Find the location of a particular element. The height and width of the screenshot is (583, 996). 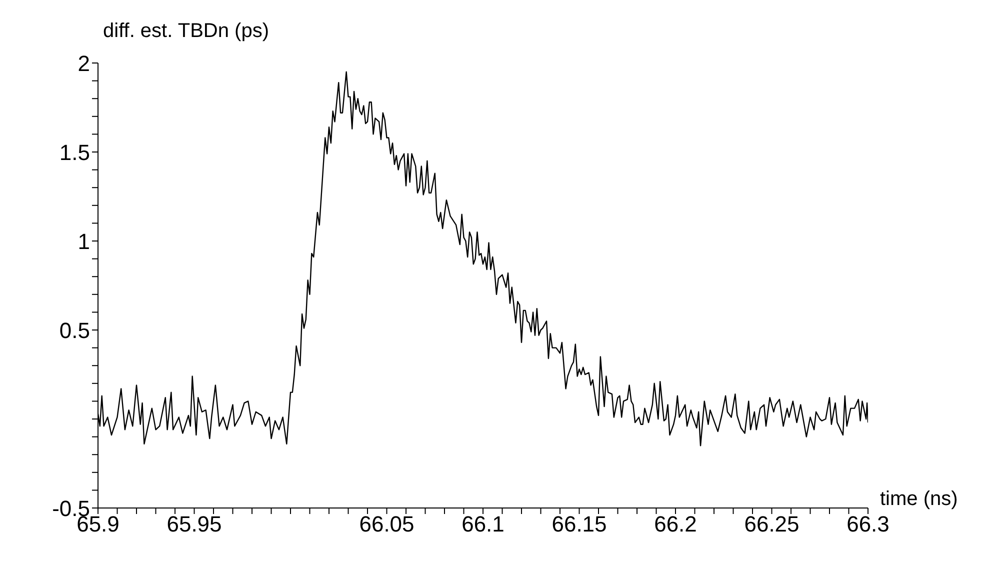

x-tick-label: 66.15 is located at coordinates (579, 524).